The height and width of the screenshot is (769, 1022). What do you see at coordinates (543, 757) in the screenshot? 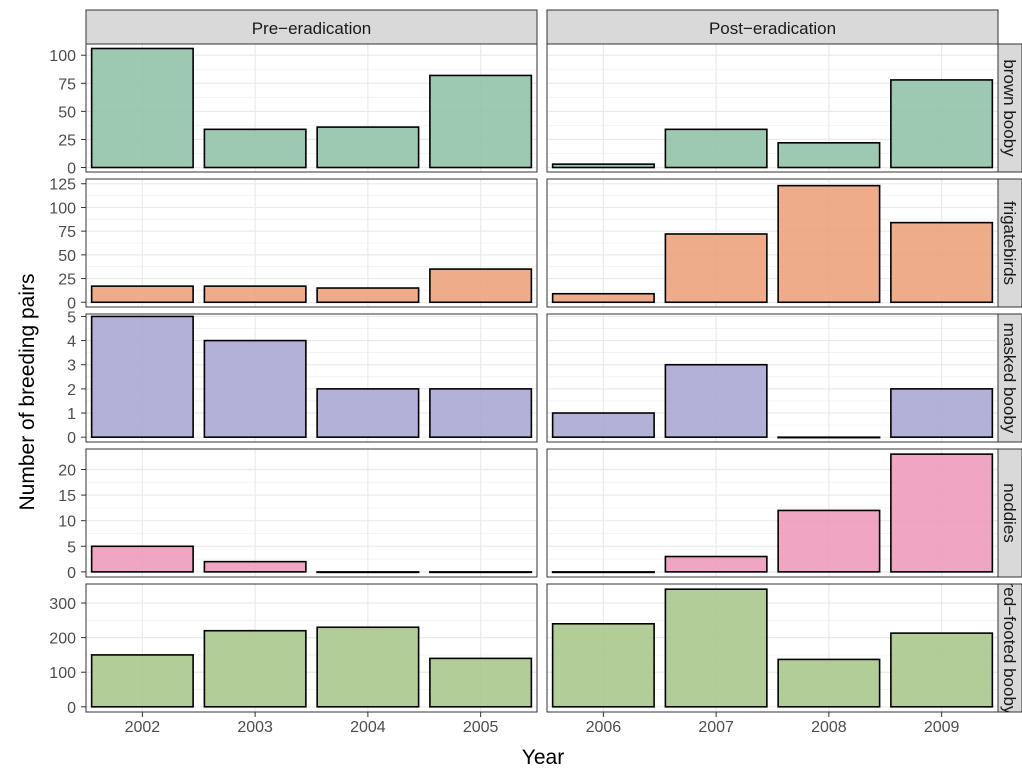
I see `x-axis-title: Year` at bounding box center [543, 757].